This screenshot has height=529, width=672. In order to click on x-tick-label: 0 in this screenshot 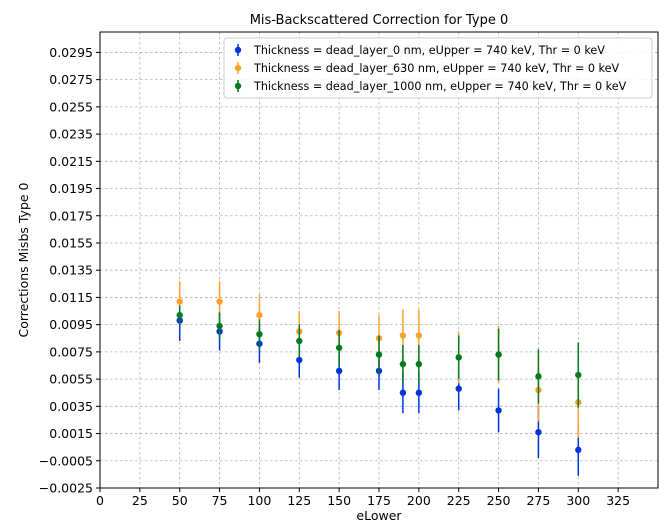, I will do `click(100, 500)`.